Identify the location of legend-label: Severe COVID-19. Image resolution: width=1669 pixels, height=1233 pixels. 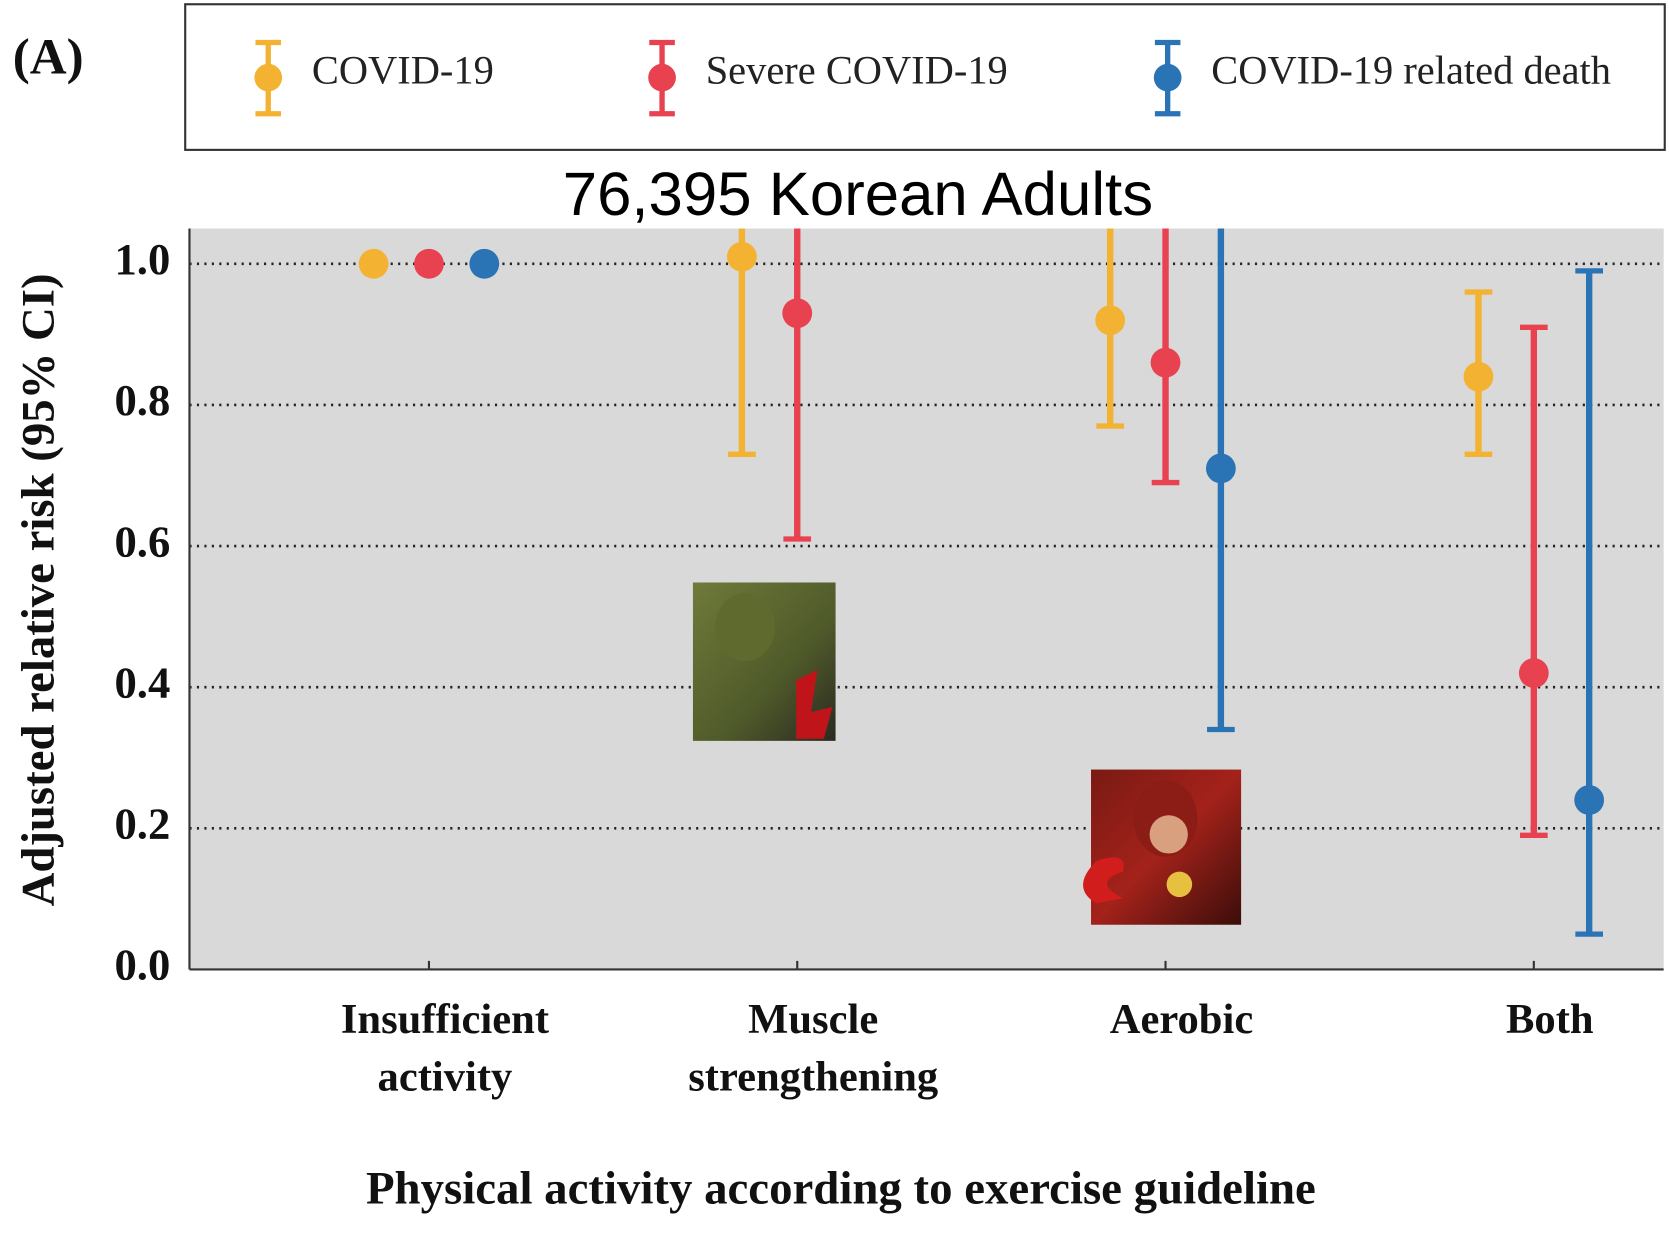
(857, 70).